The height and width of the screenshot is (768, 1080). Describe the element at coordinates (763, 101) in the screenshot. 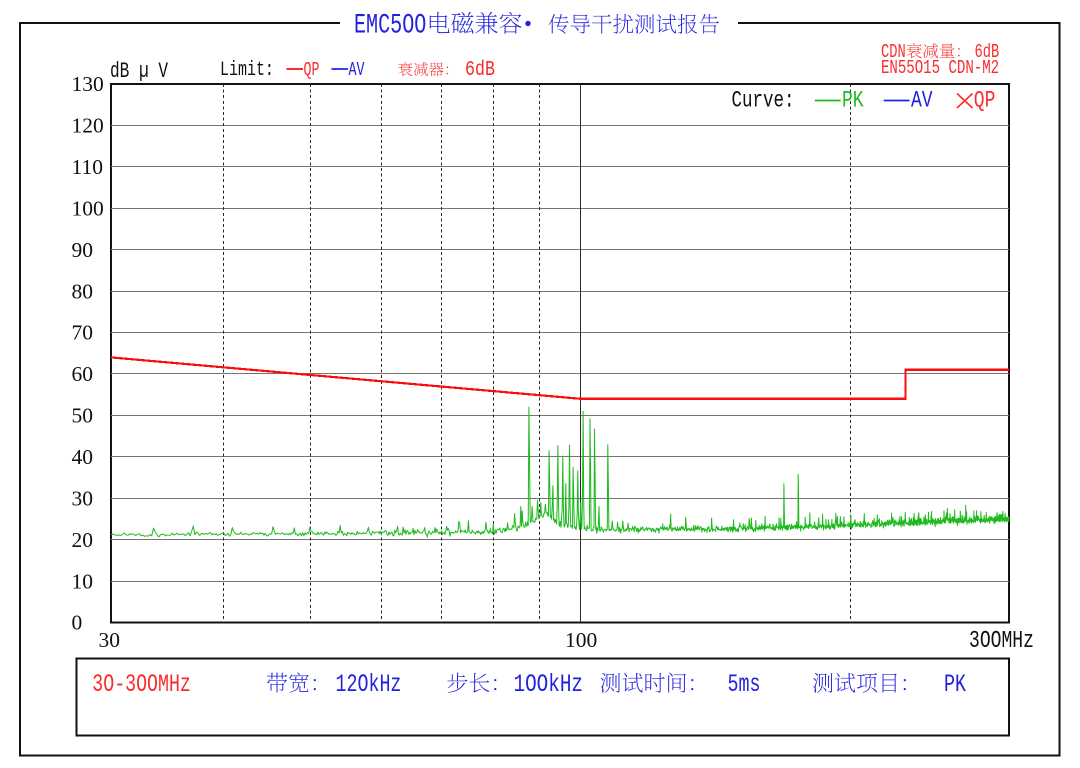

I see `svg-text: Curve:` at that location.